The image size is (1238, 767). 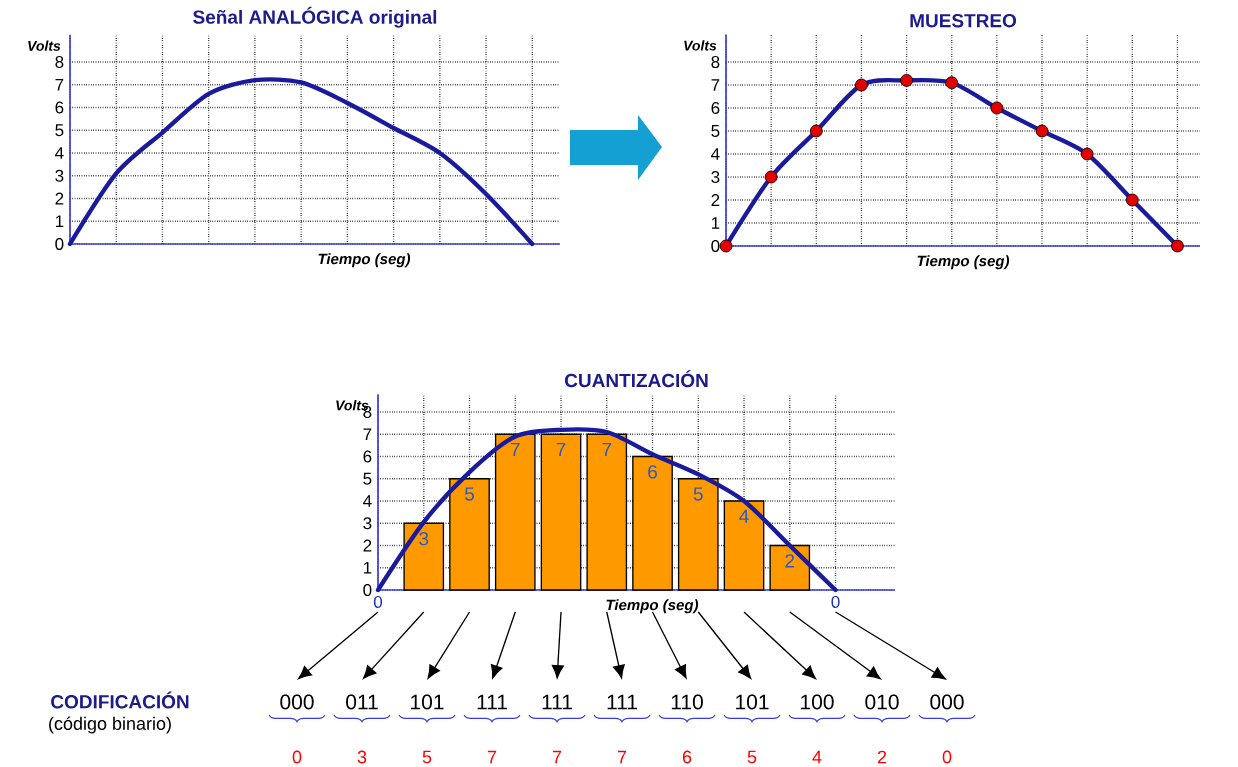 What do you see at coordinates (687, 757) in the screenshot?
I see `text: 6` at bounding box center [687, 757].